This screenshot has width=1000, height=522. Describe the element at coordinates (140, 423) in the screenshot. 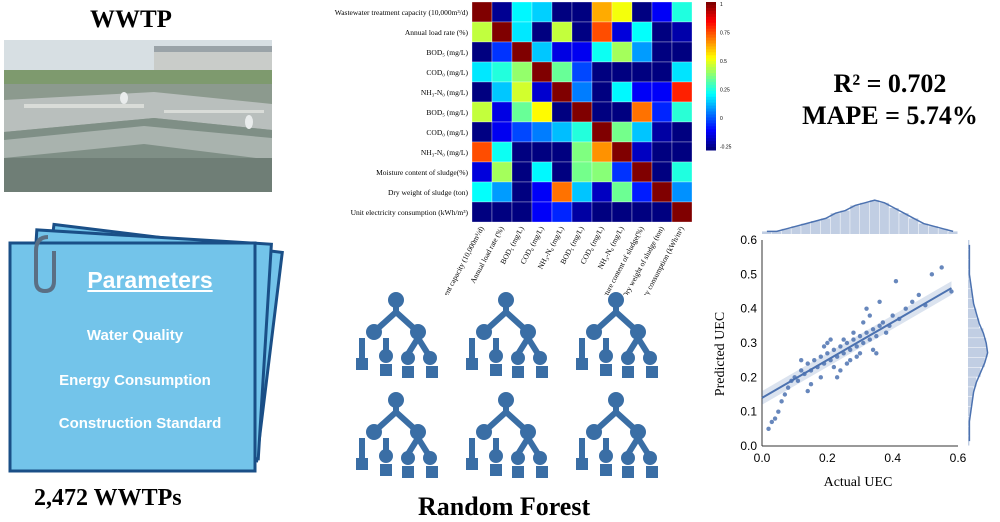

I see `parameter-item-construction-standard: Construction Standard` at that location.